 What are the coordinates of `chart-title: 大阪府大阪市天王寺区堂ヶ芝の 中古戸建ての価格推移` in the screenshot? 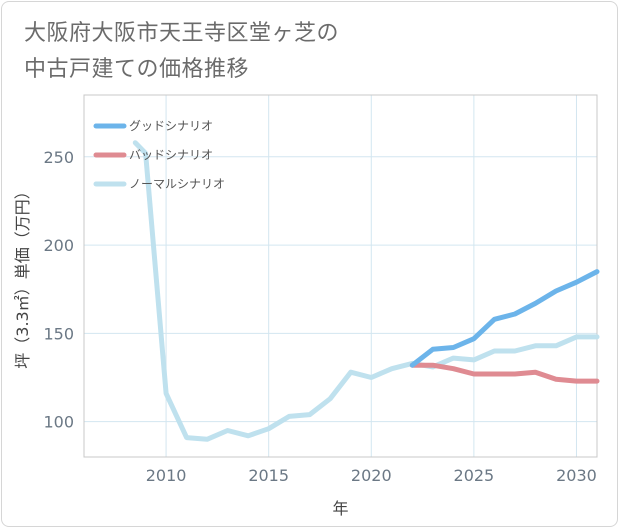 It's located at (314, 52).